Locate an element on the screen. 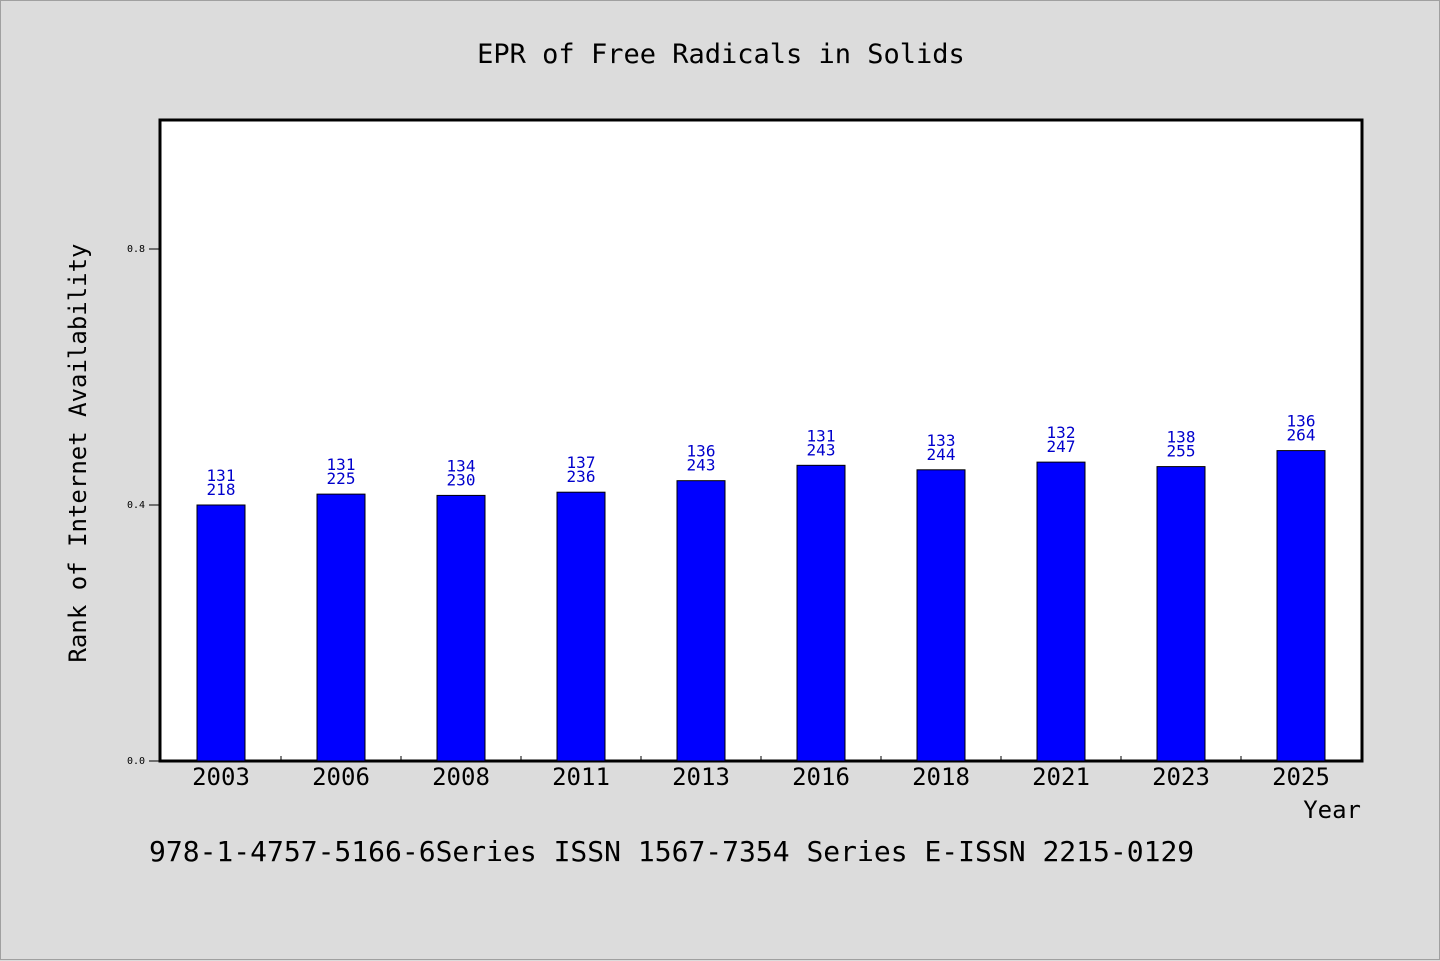  bar-2006 is located at coordinates (341, 627).